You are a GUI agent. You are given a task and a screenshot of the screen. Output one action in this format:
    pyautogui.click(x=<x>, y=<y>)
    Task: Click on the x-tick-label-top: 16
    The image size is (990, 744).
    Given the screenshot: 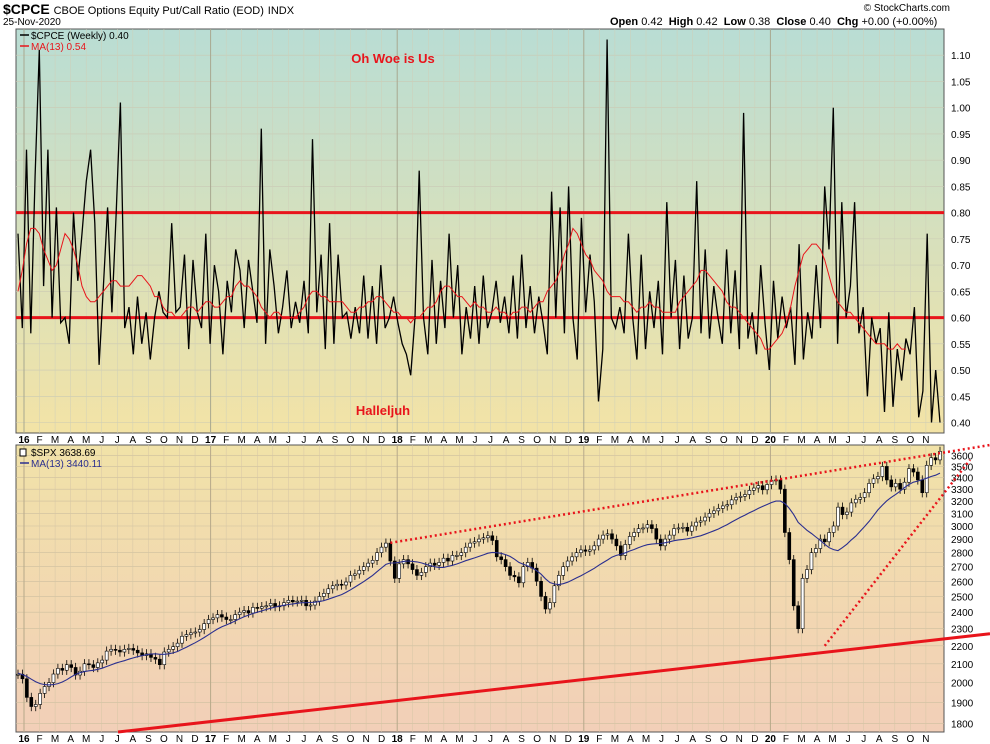 What is the action you would take?
    pyautogui.click(x=24, y=440)
    